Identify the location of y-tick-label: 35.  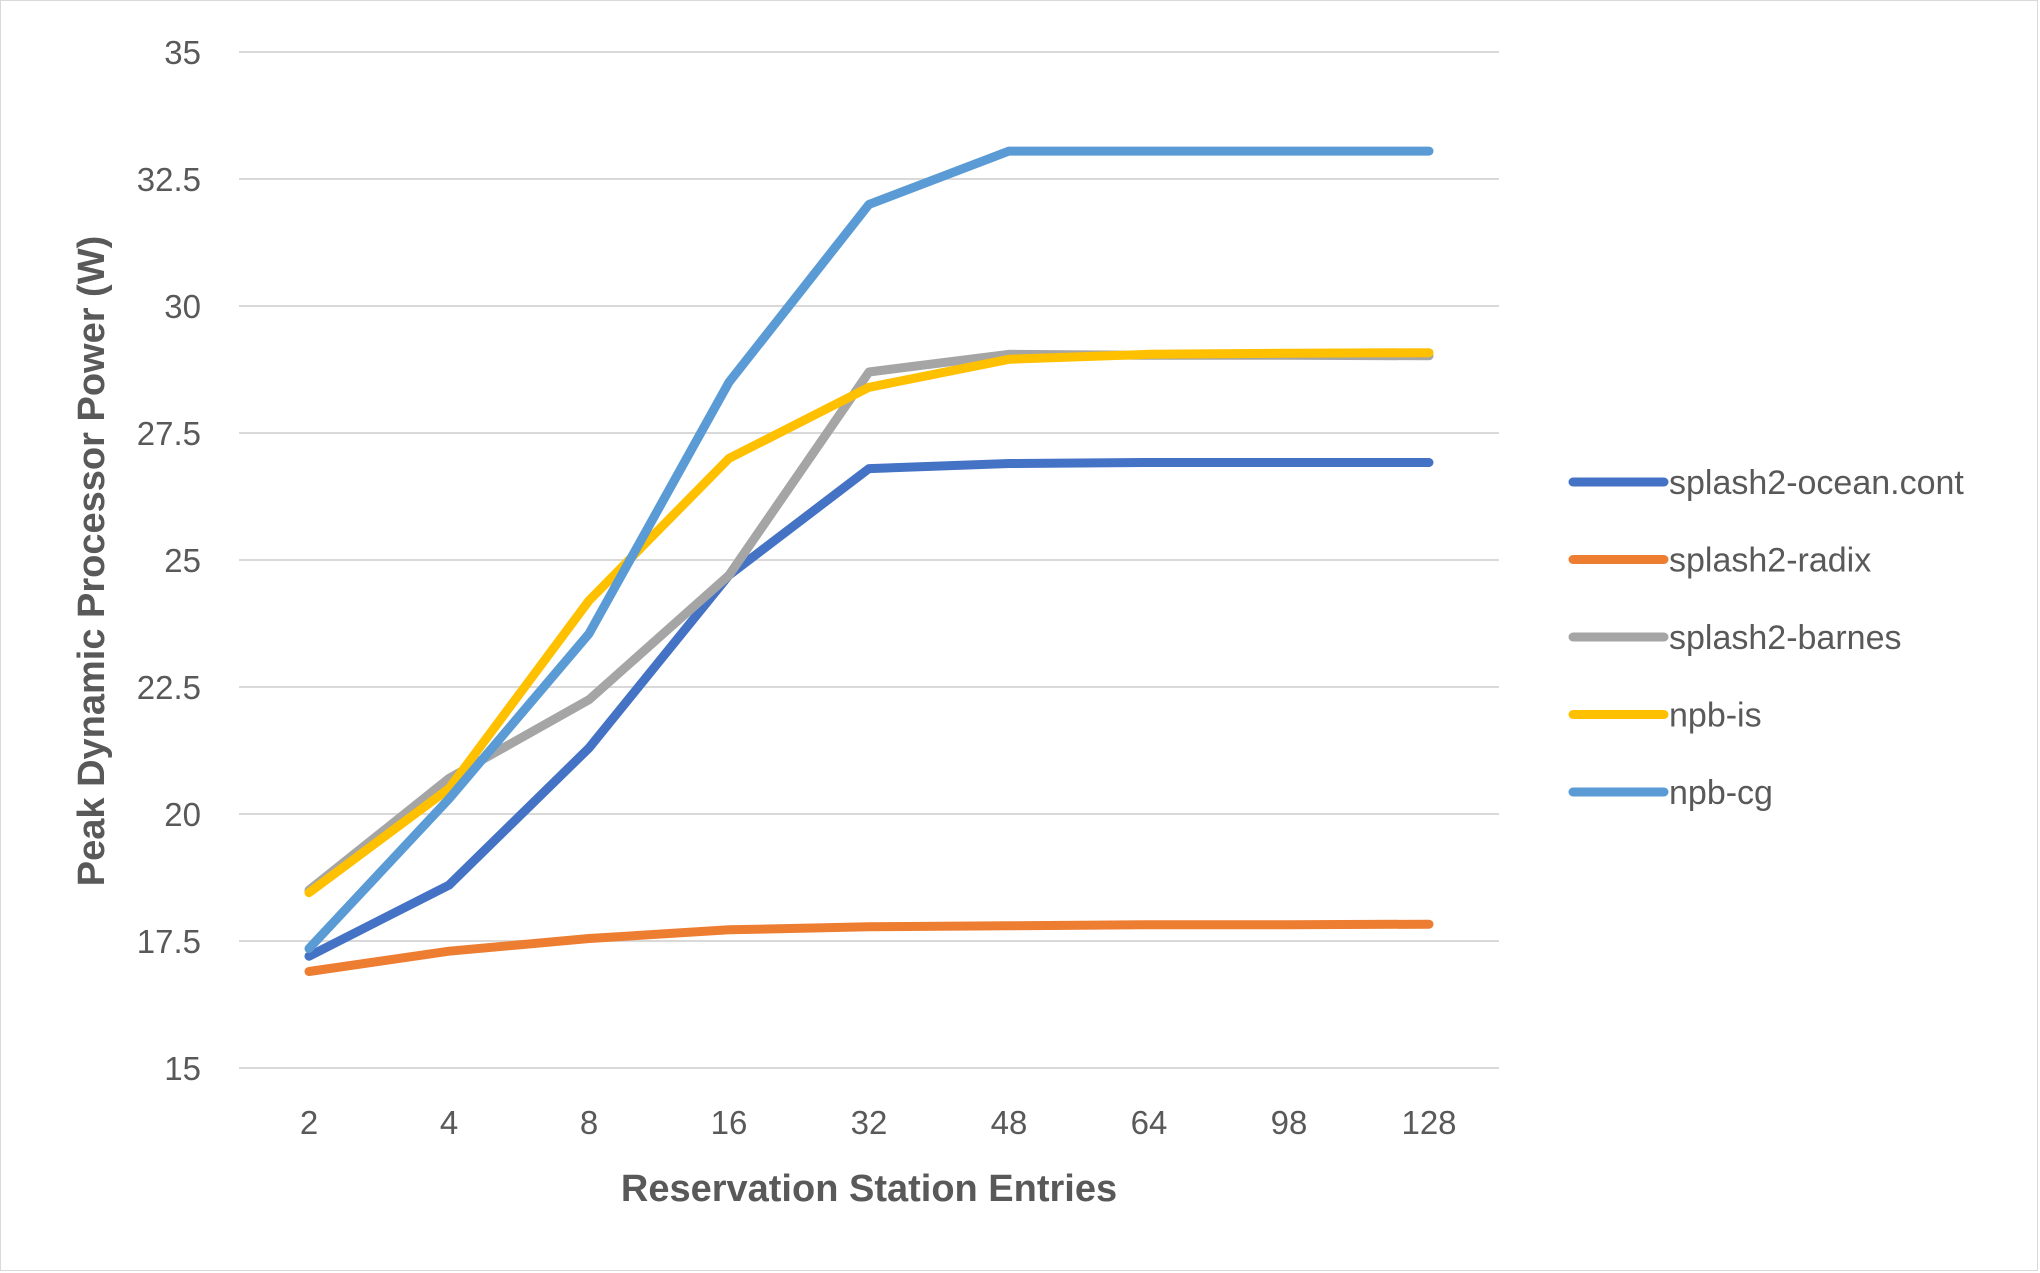
(182, 52).